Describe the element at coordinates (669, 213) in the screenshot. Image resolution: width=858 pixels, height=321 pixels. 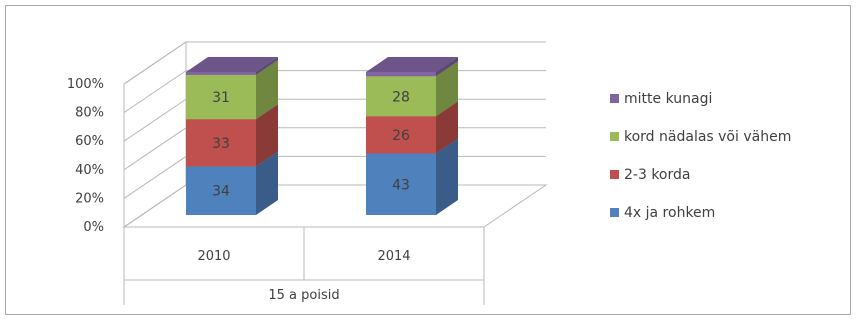
I see `legend-label: 4x ja rohkem` at that location.